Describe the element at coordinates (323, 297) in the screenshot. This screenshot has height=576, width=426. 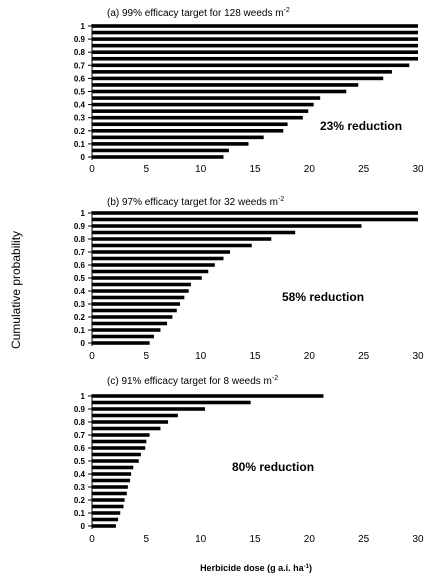
I see `panel-b-annotation: 58% reduction` at that location.